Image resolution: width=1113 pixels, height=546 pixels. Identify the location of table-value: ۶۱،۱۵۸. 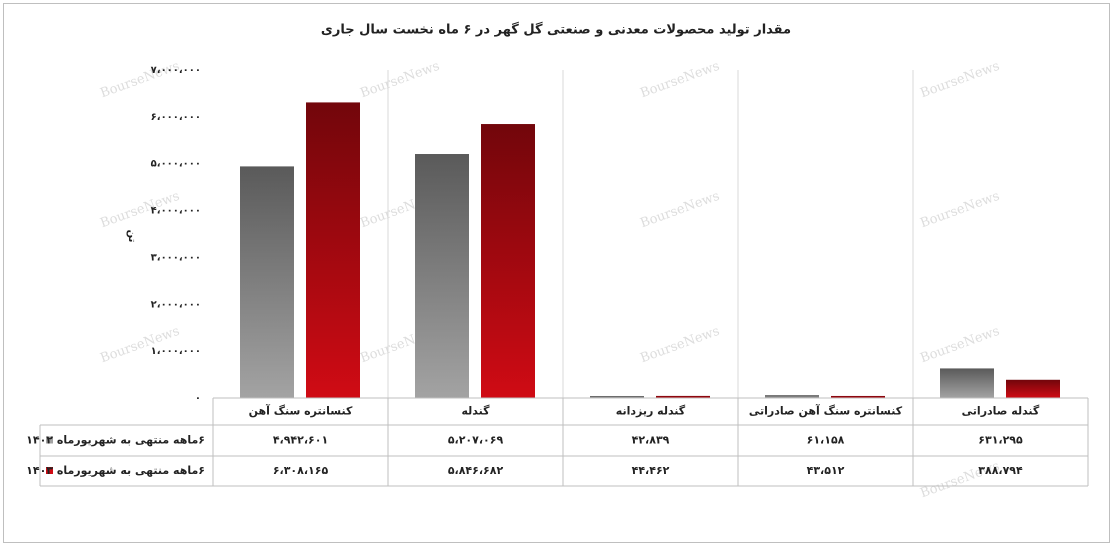
(826, 440).